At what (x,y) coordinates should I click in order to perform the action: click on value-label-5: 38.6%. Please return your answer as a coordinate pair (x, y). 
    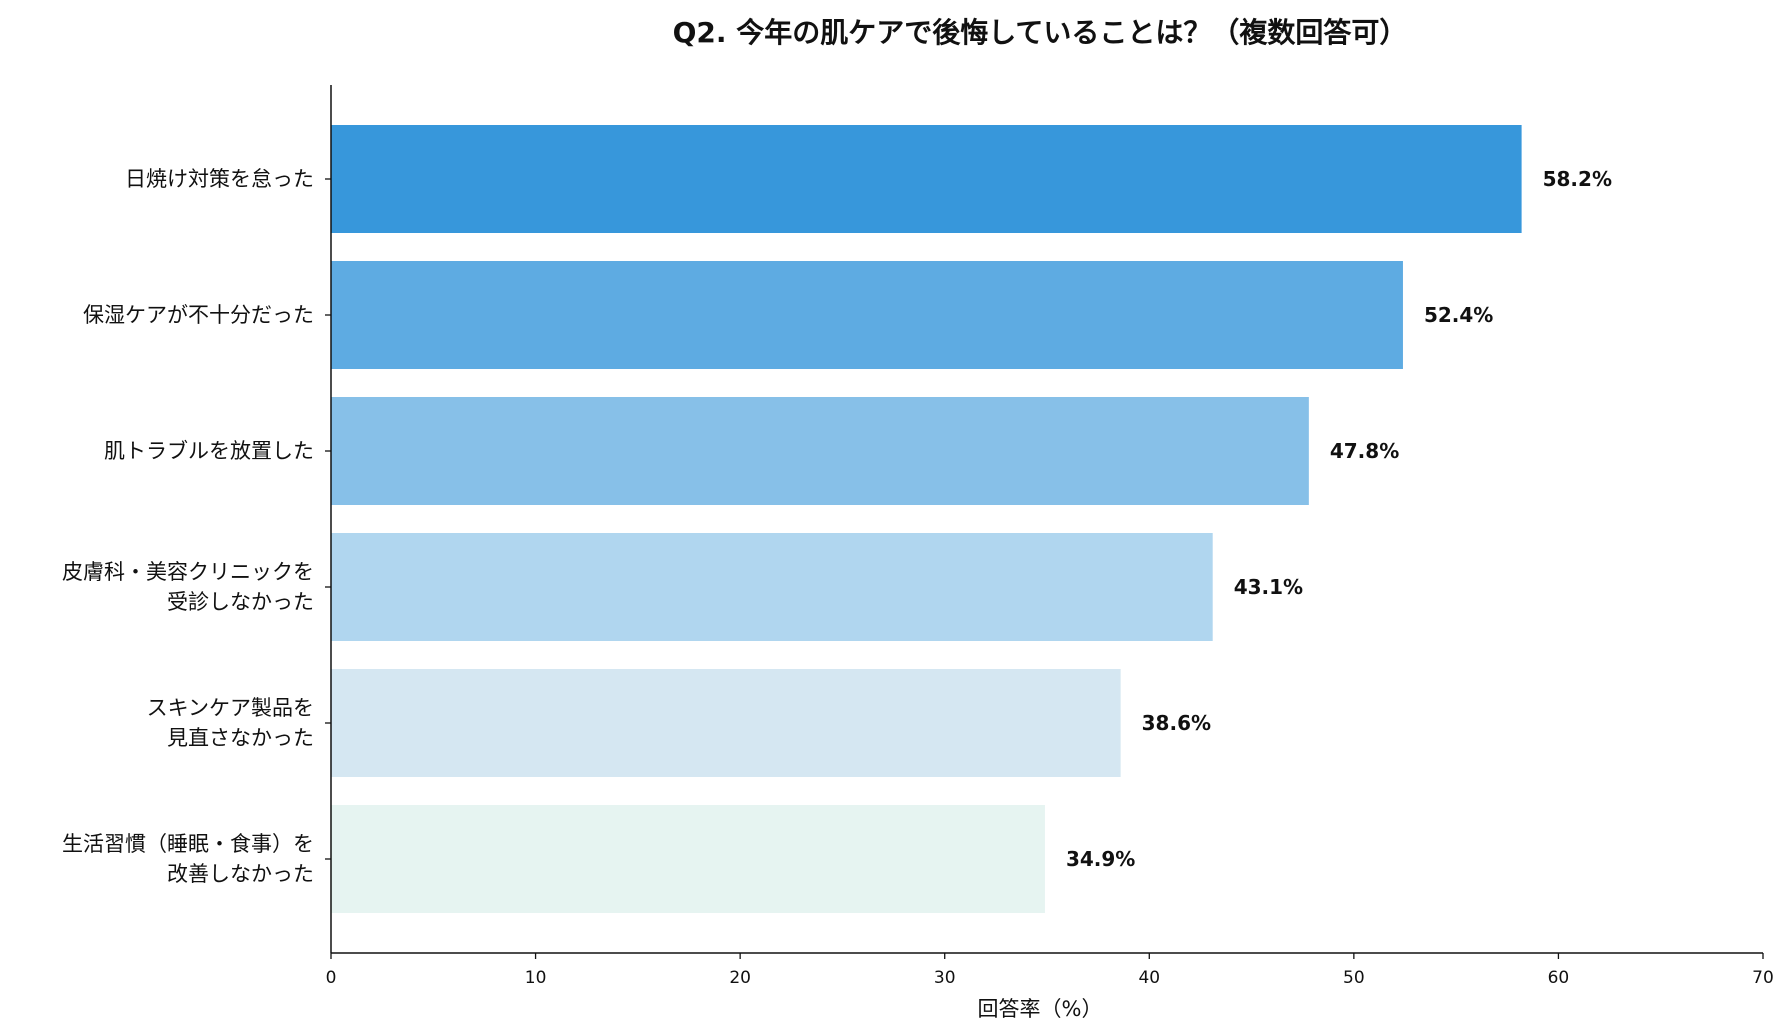
    Looking at the image, I should click on (1176, 723).